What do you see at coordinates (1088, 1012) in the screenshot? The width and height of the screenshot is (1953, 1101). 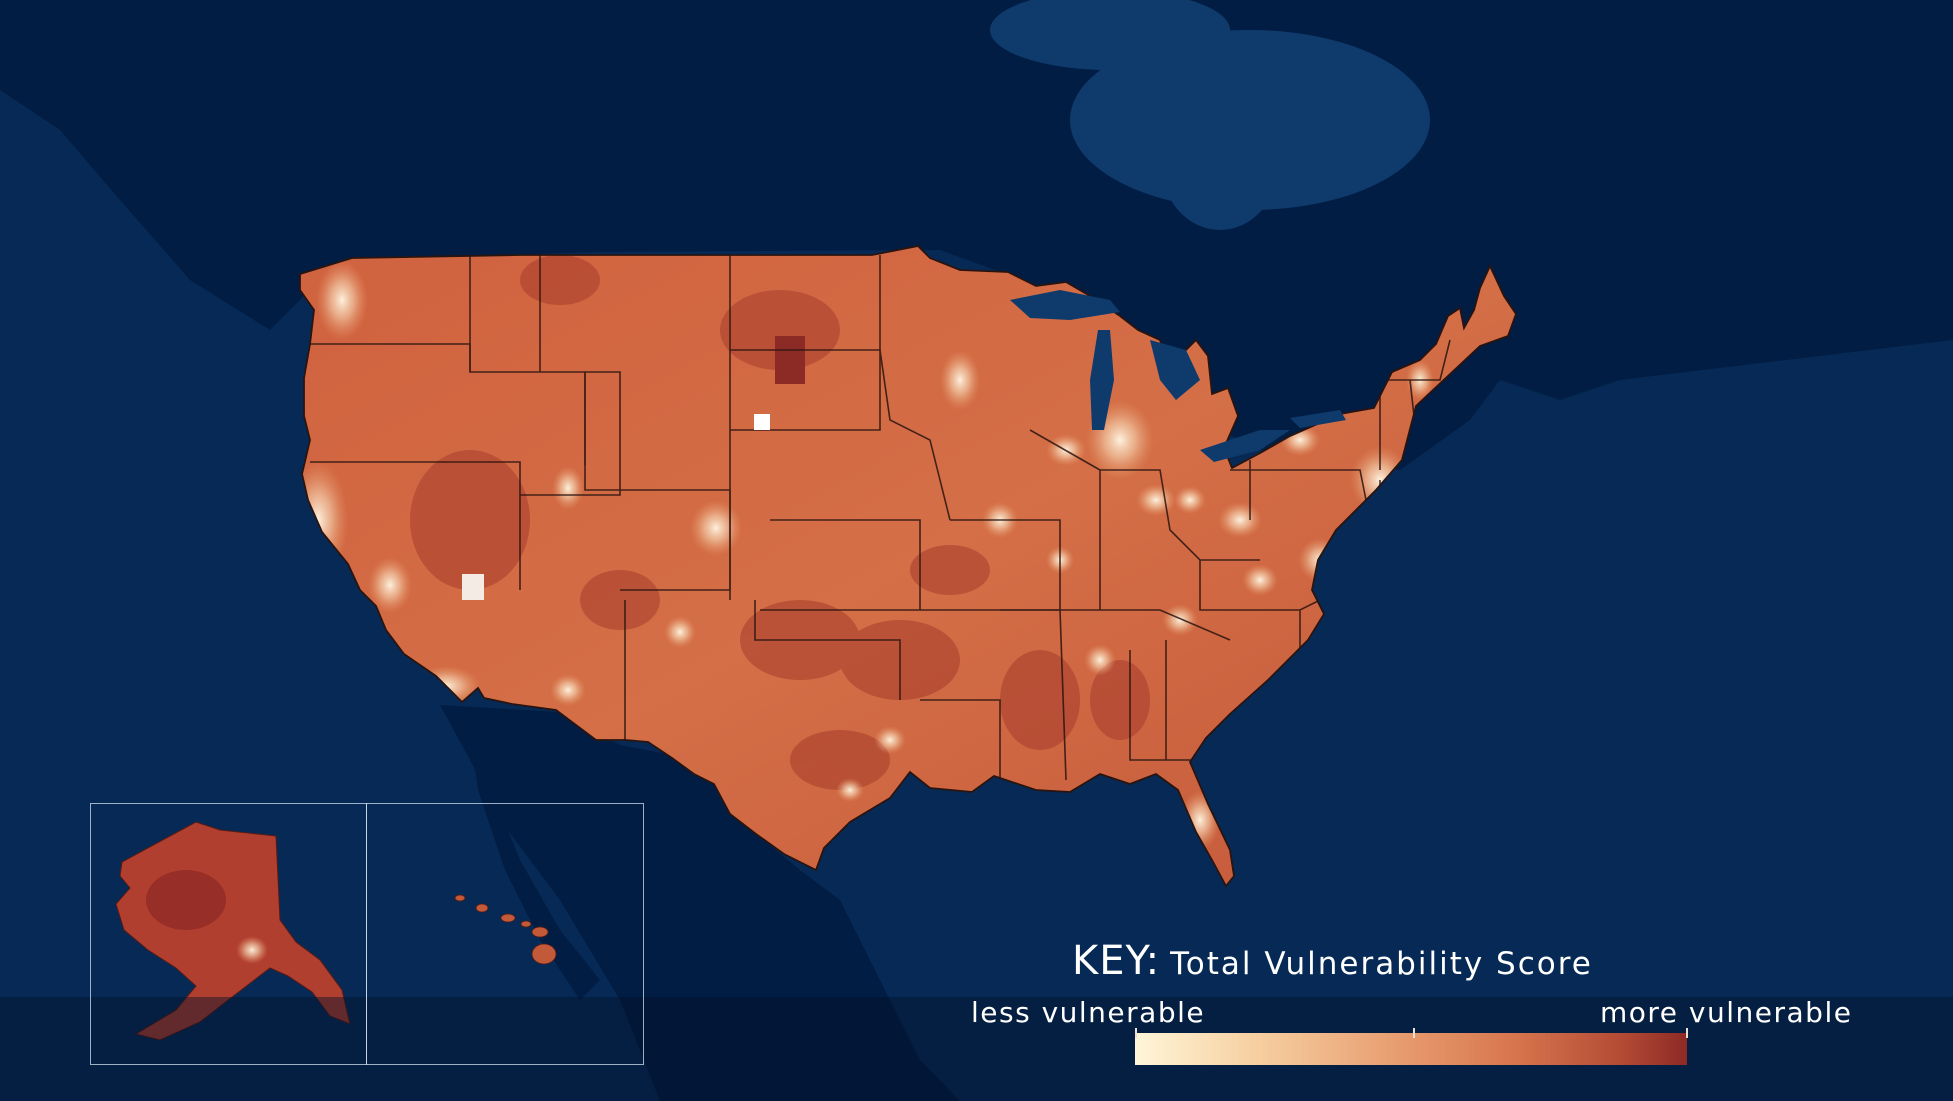 I see `legend-low-label: less vulnerable` at bounding box center [1088, 1012].